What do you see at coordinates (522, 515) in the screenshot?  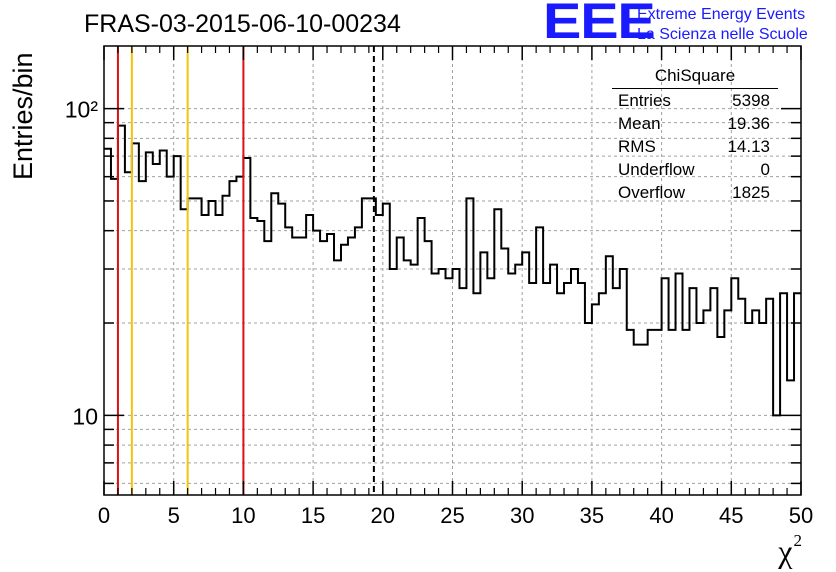 I see `x-tick-label: 30` at bounding box center [522, 515].